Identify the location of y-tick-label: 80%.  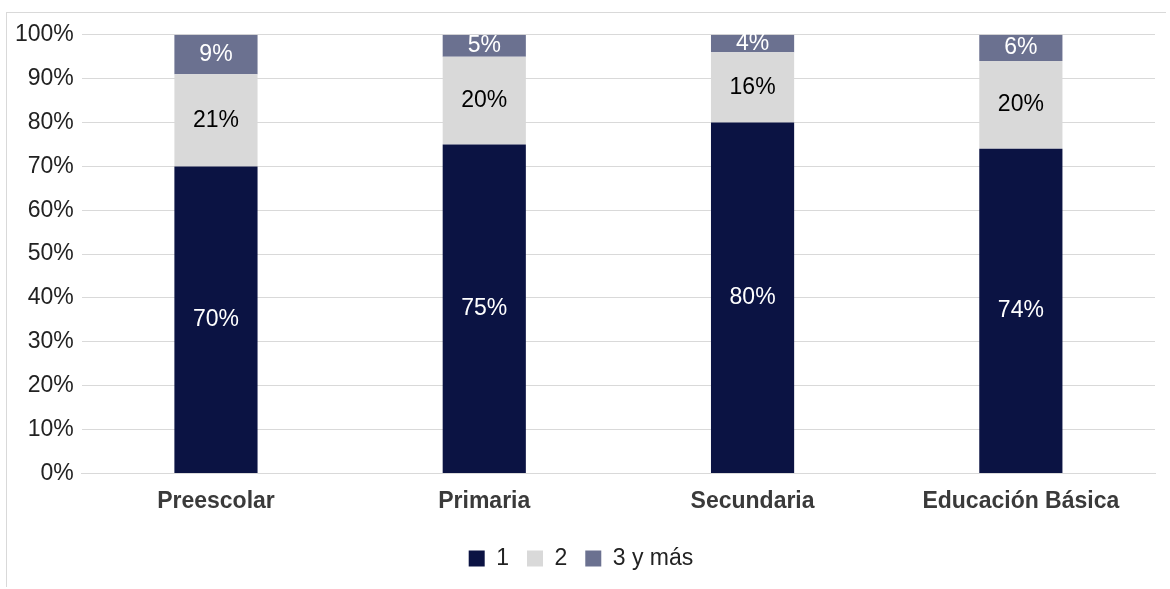
(50, 120).